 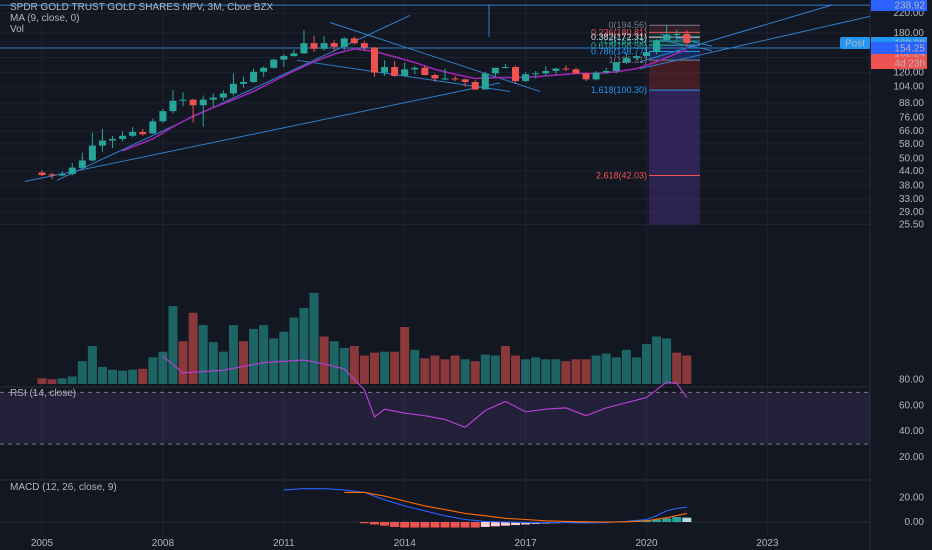 What do you see at coordinates (911, 224) in the screenshot?
I see `price-tick-label: 25.50` at bounding box center [911, 224].